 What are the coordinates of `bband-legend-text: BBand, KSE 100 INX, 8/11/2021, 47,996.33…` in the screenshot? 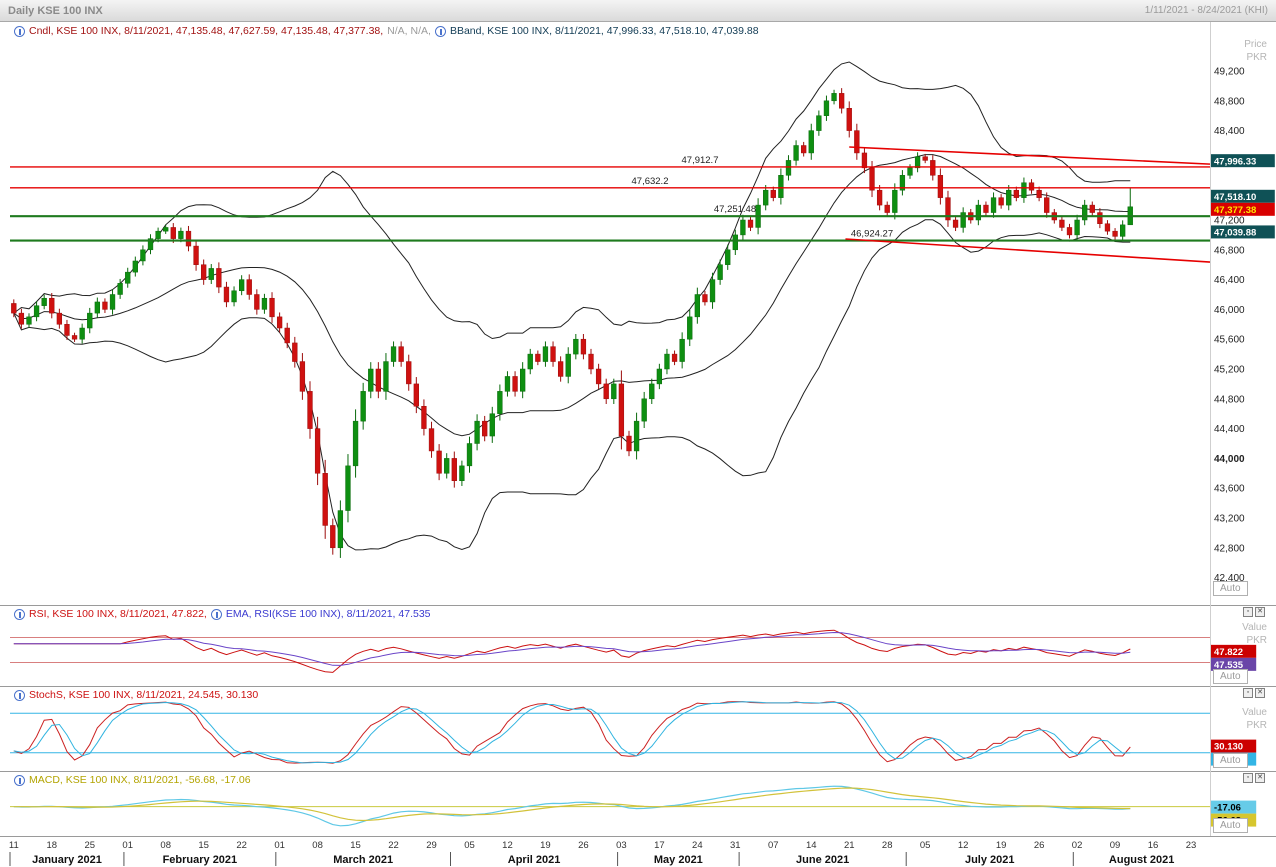 It's located at (604, 31).